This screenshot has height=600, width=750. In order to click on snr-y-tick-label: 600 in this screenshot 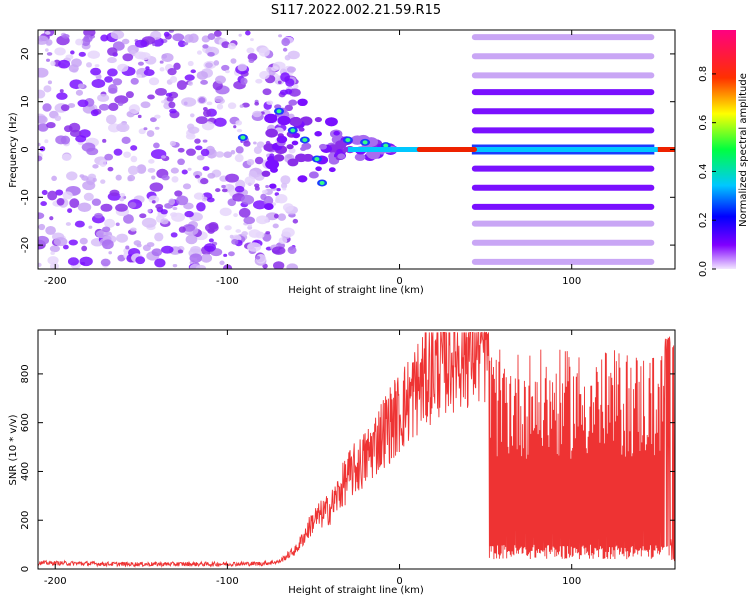, I will do `click(25, 422)`.